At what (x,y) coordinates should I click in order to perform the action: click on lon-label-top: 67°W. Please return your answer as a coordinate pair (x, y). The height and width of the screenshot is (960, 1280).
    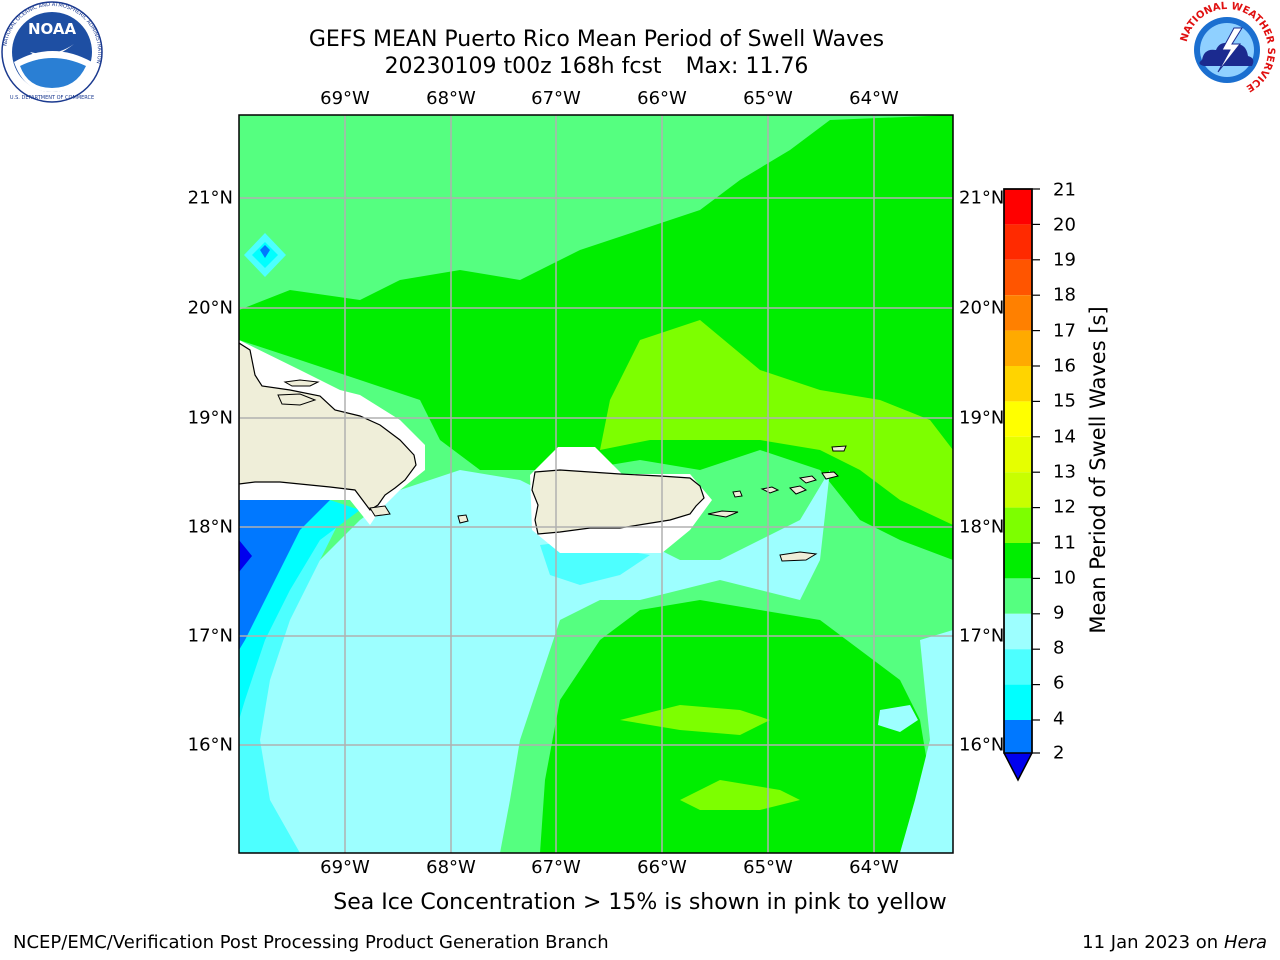
    Looking at the image, I should click on (556, 98).